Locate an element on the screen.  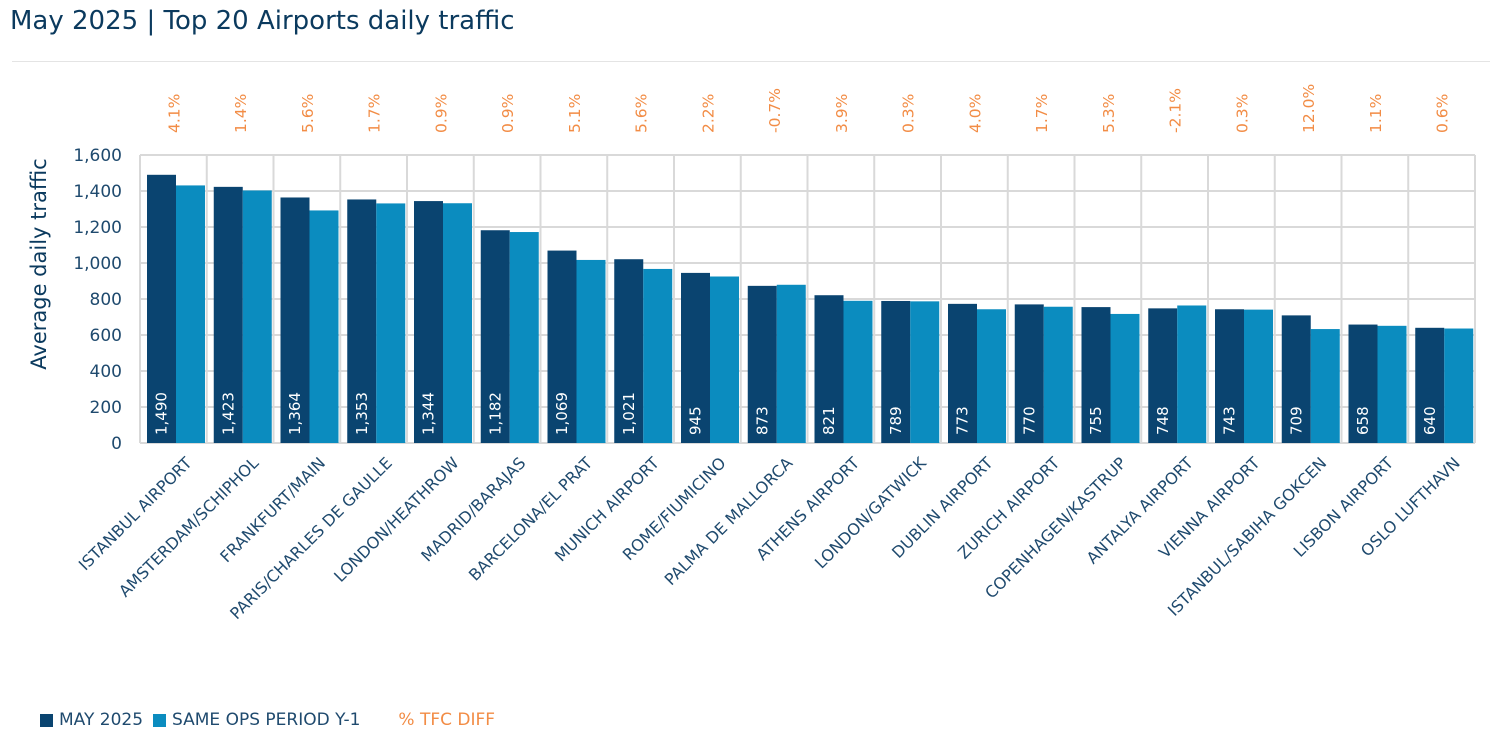
pct-diff-label: 12.0% is located at coordinates (1309, 108).